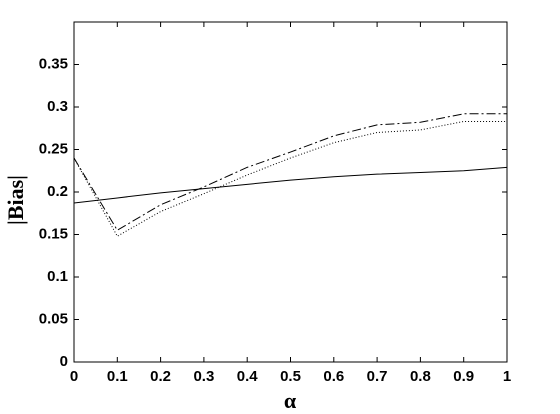  Describe the element at coordinates (15, 200) in the screenshot. I see `y-axis-label: |Bias|` at that location.